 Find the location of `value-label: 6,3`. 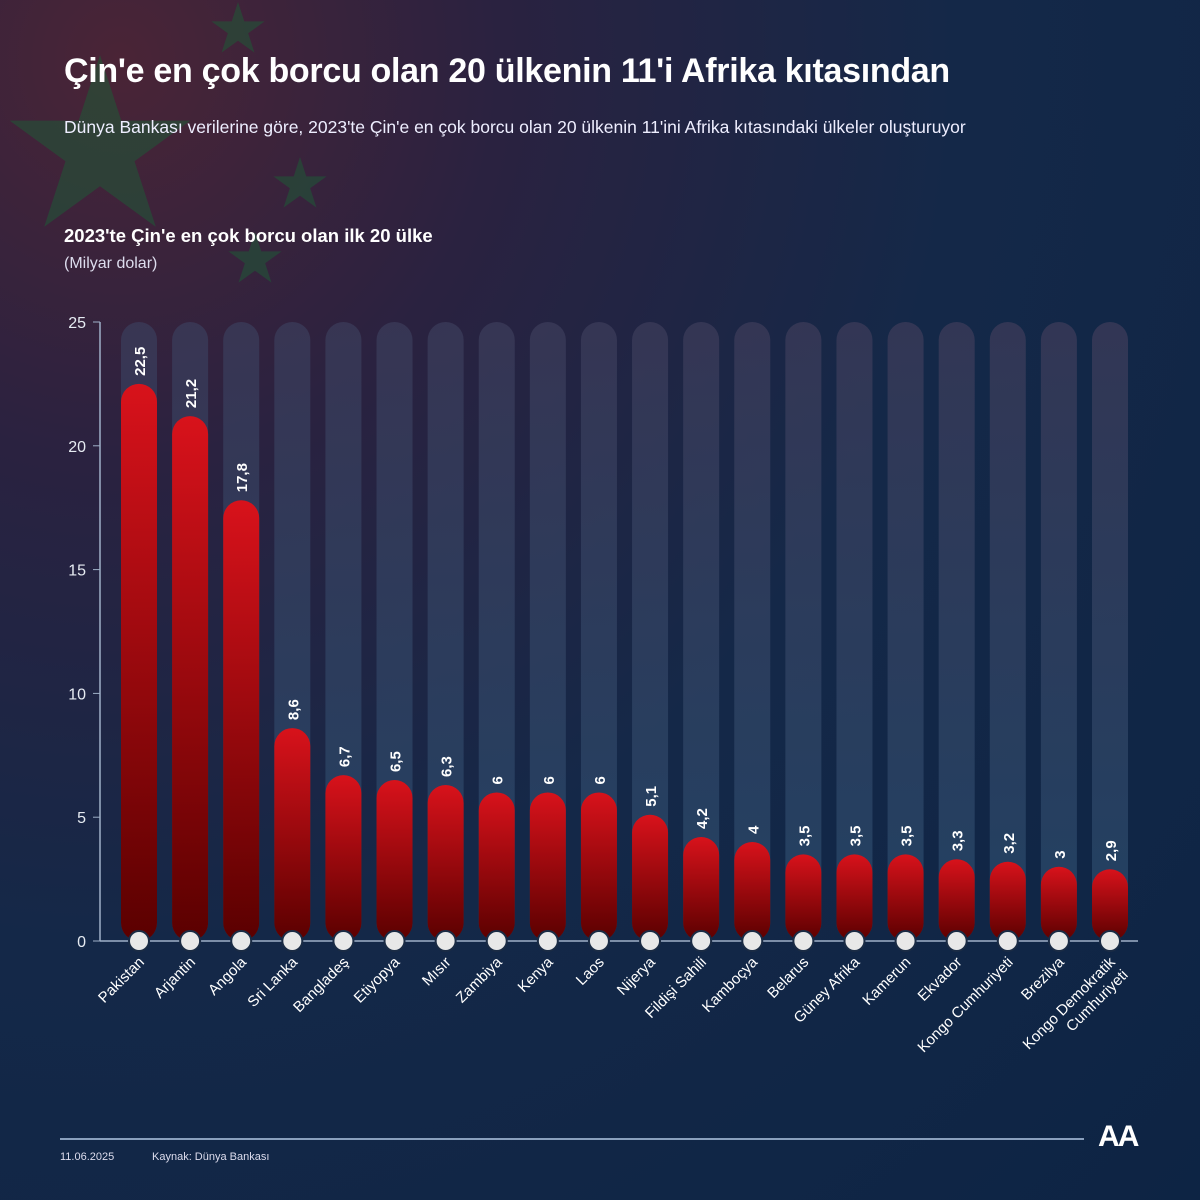

value-label: 6,3 is located at coordinates (447, 766).